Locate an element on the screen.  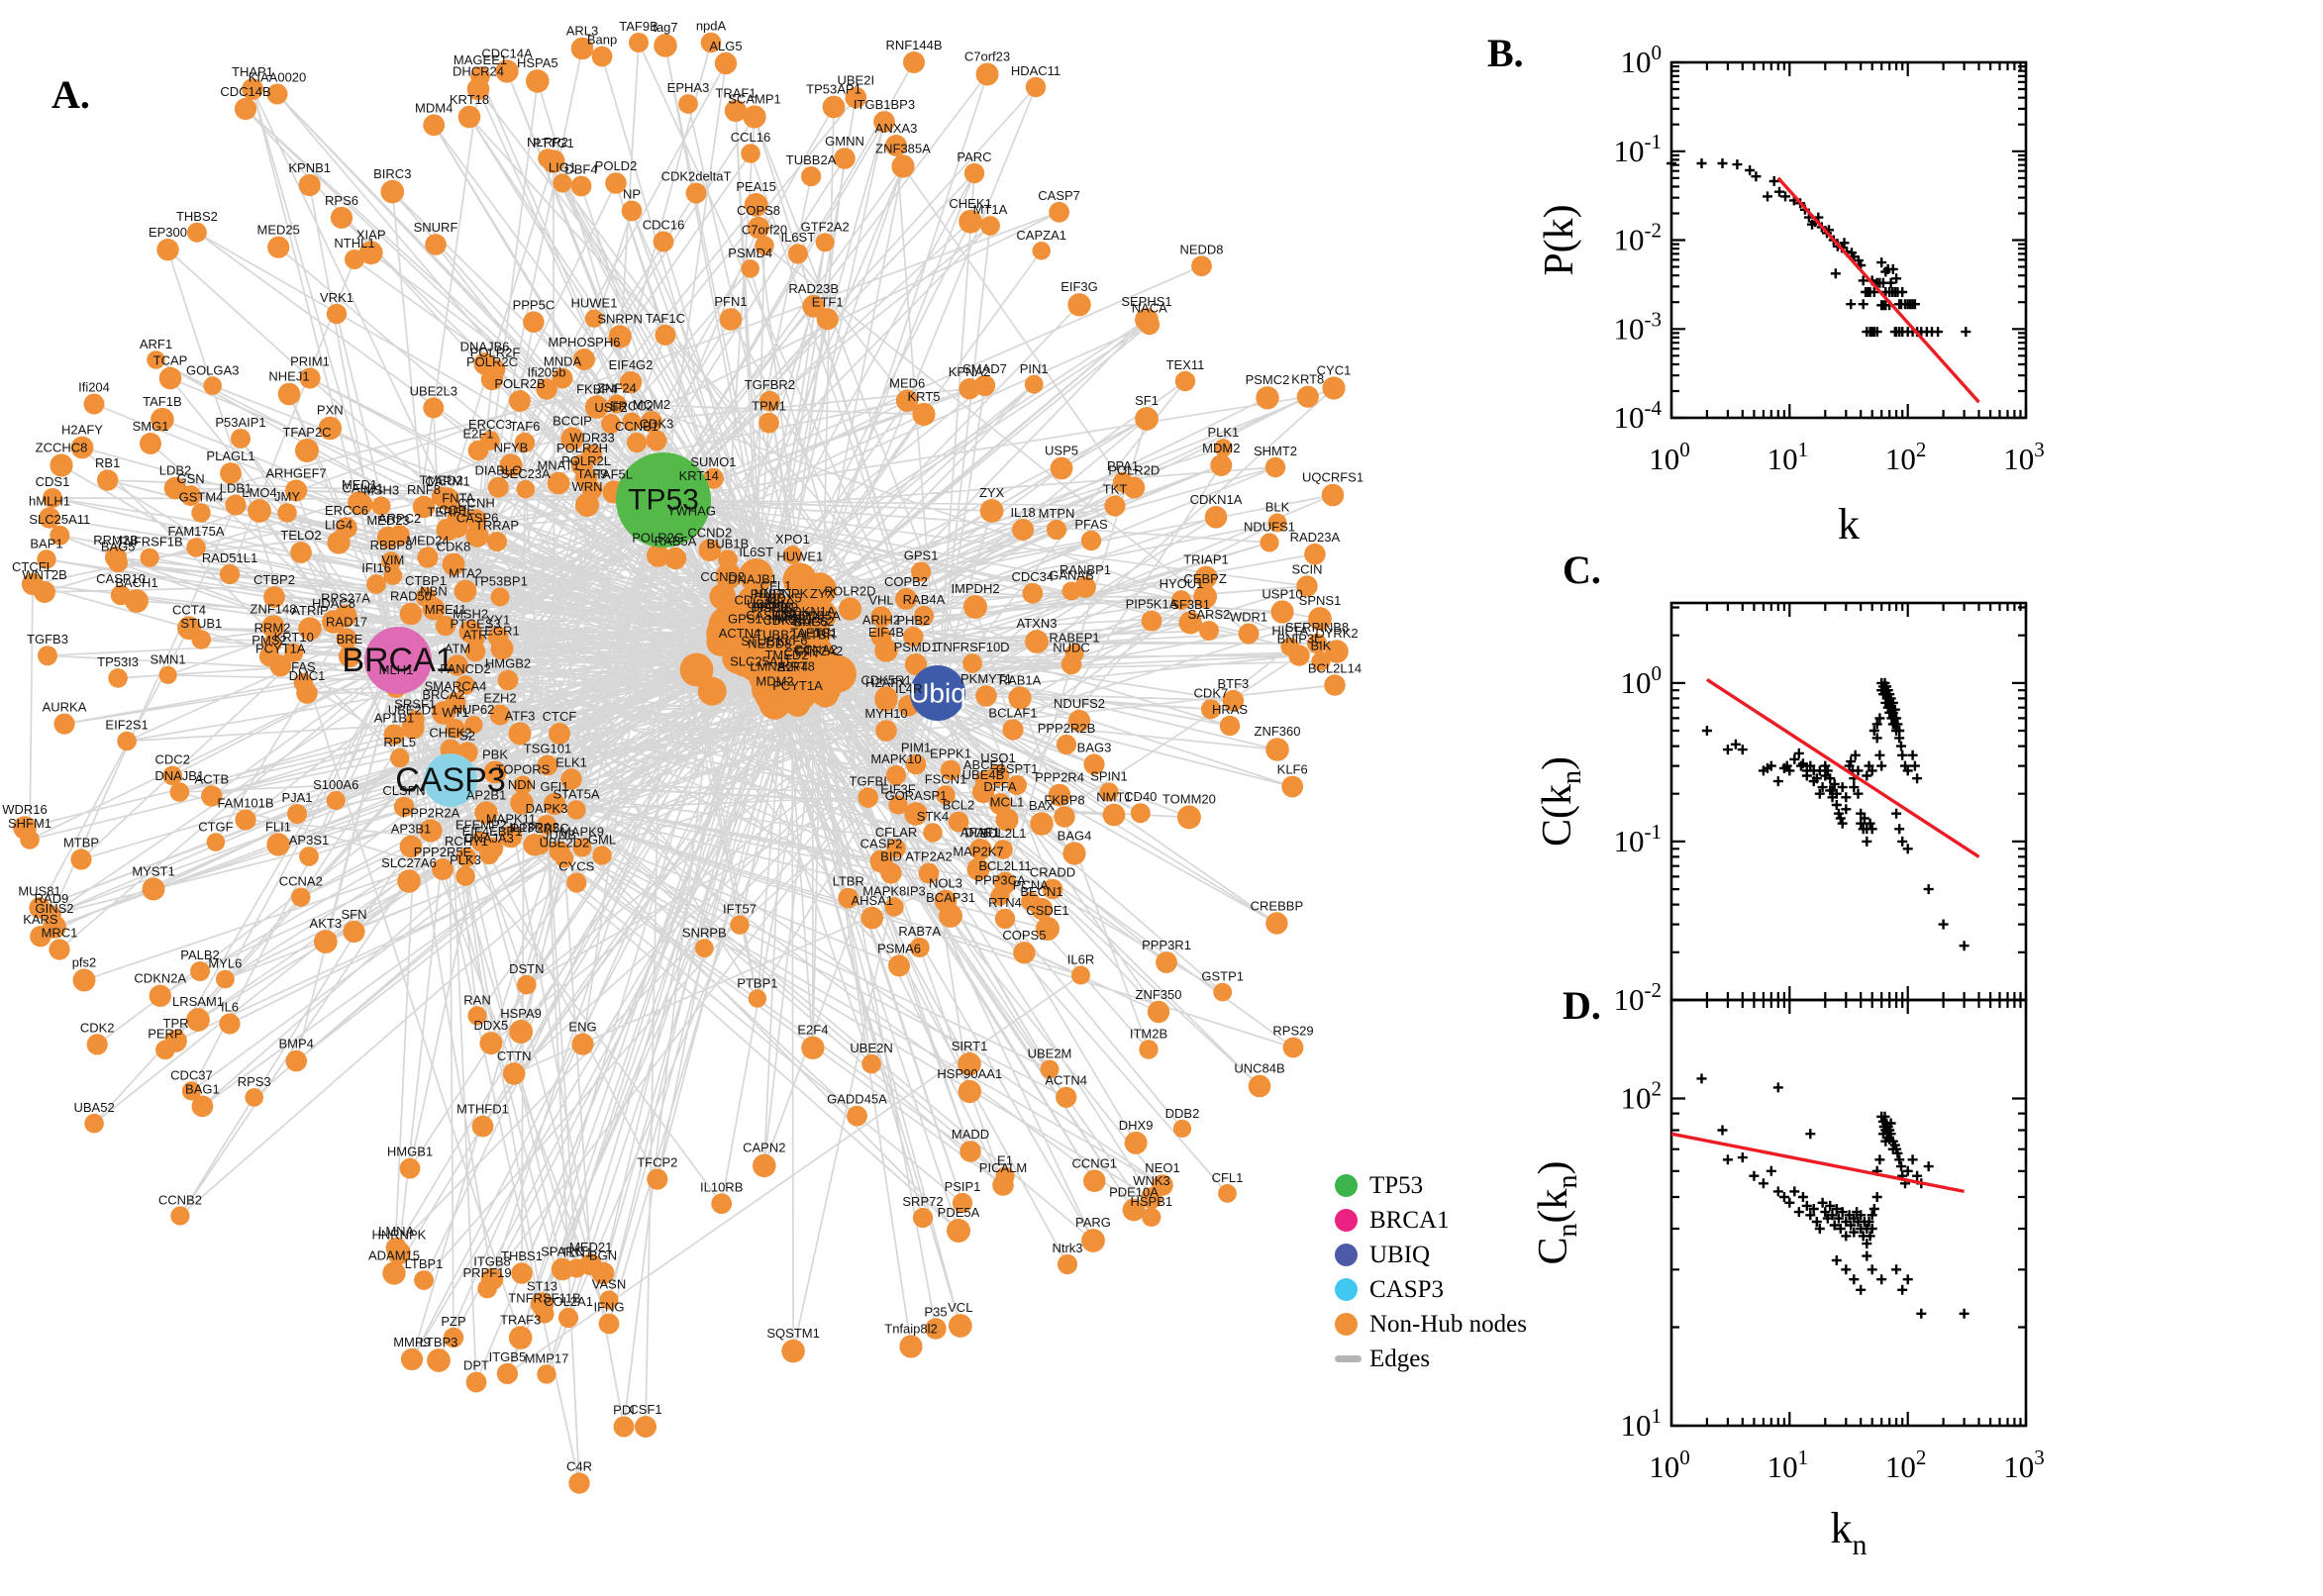
network-node-label: IFNG is located at coordinates (608, 1307).